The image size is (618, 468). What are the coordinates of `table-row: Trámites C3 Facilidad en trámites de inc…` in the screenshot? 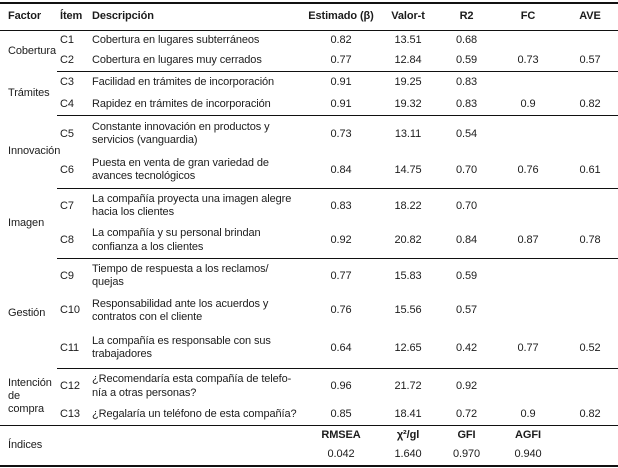 It's located at (309, 85).